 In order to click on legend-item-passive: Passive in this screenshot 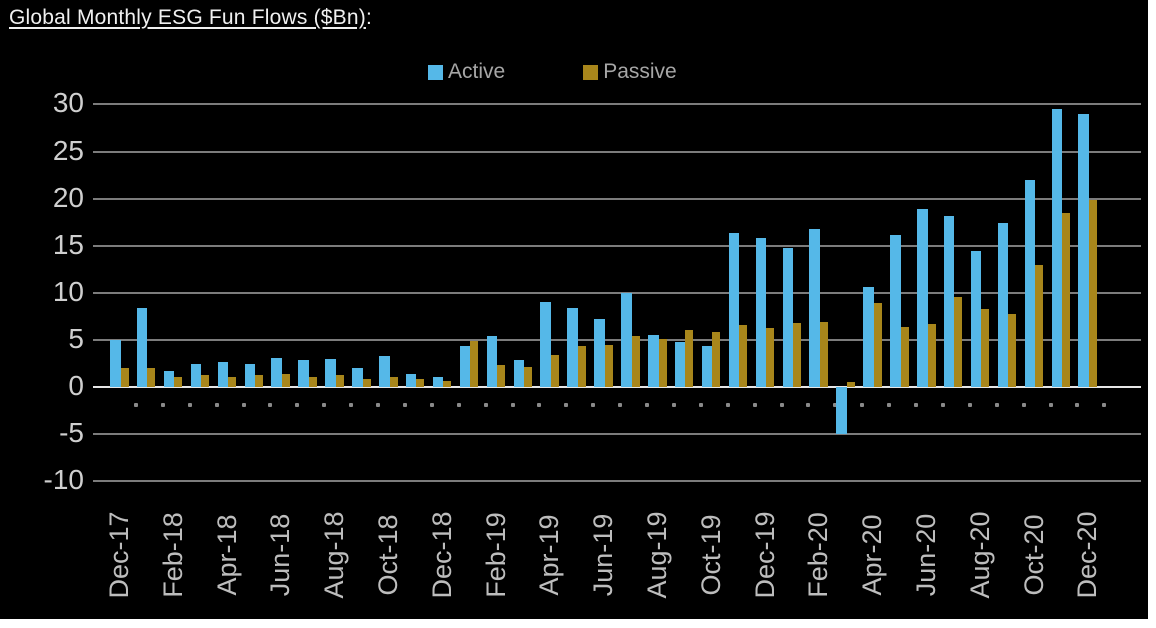, I will do `click(630, 72)`.